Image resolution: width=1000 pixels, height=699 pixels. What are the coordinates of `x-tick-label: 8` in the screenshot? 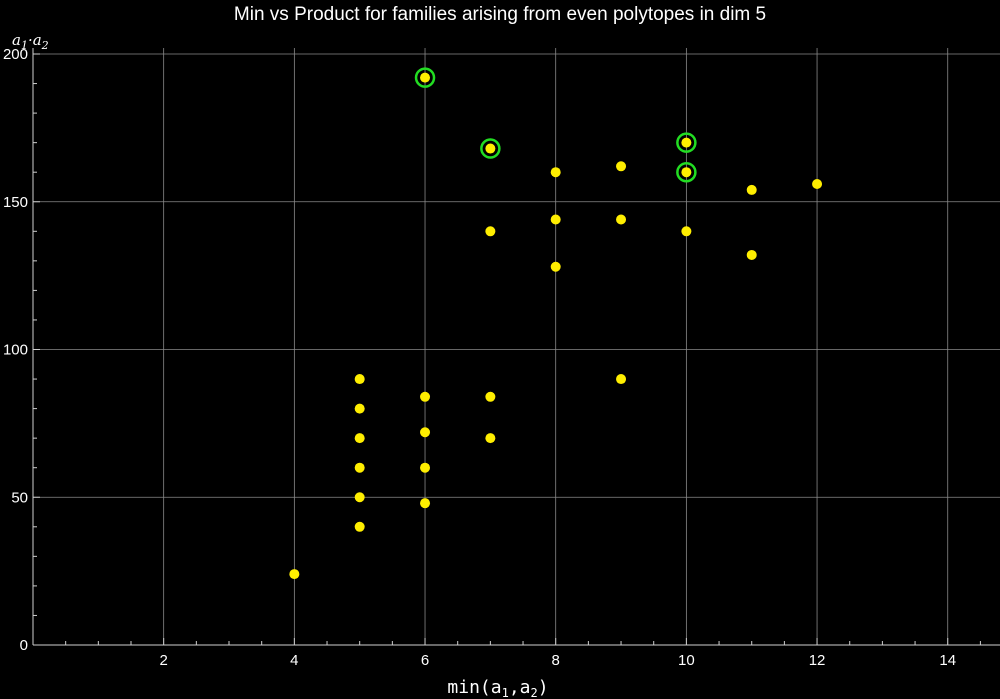 It's located at (556, 660).